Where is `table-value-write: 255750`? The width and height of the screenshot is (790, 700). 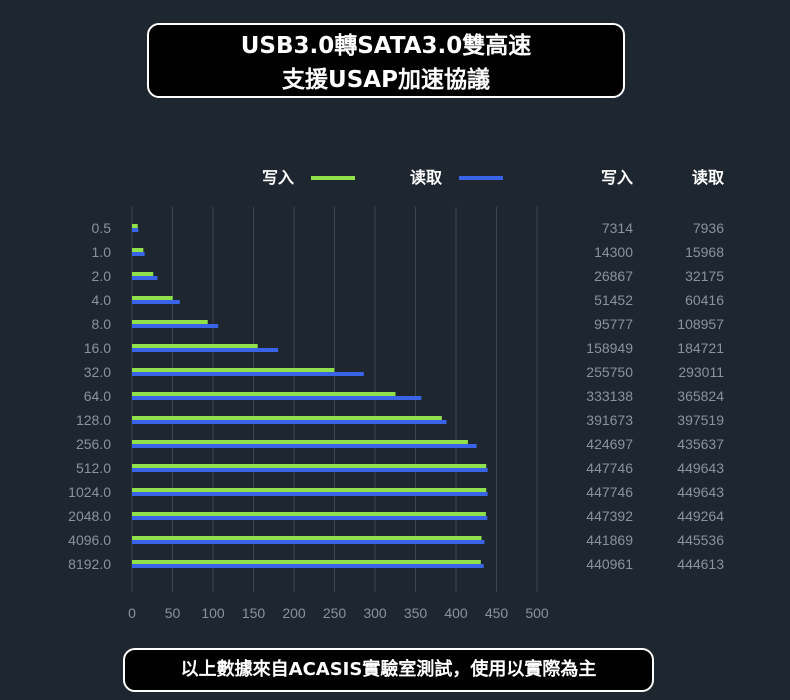 table-value-write: 255750 is located at coordinates (609, 372).